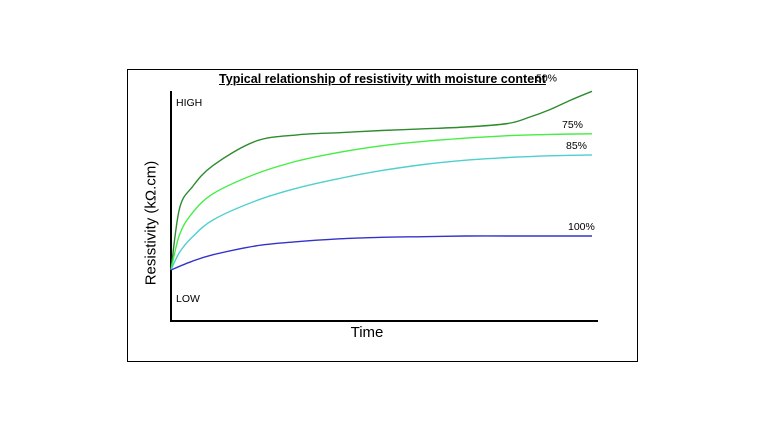  What do you see at coordinates (189, 103) in the screenshot?
I see `y-axis-high-label: HIGH` at bounding box center [189, 103].